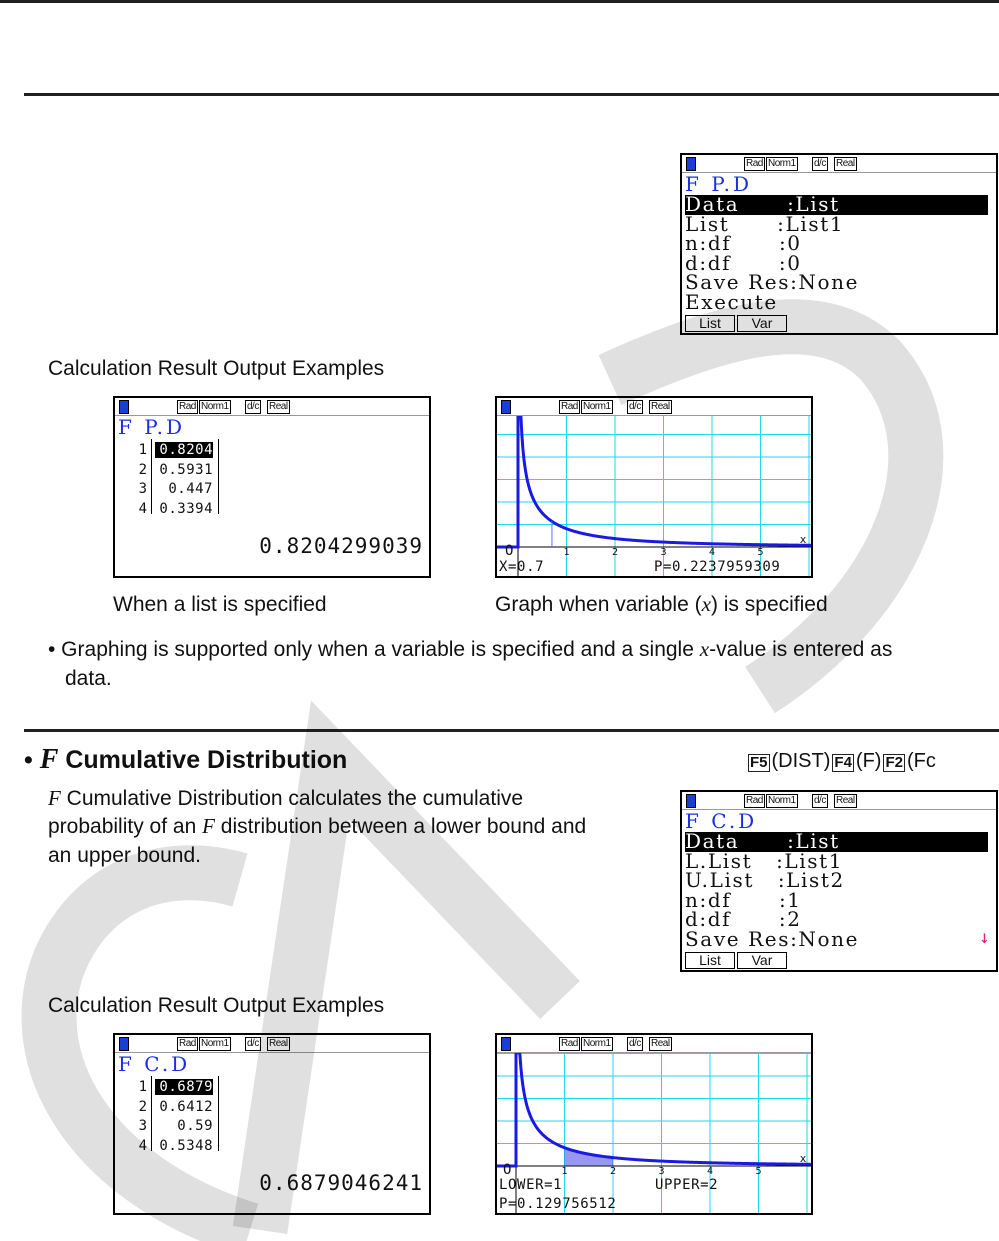 This screenshot has height=1241, width=999. What do you see at coordinates (531, 1185) in the screenshot?
I see `lower-readout: LOWER=1` at bounding box center [531, 1185].